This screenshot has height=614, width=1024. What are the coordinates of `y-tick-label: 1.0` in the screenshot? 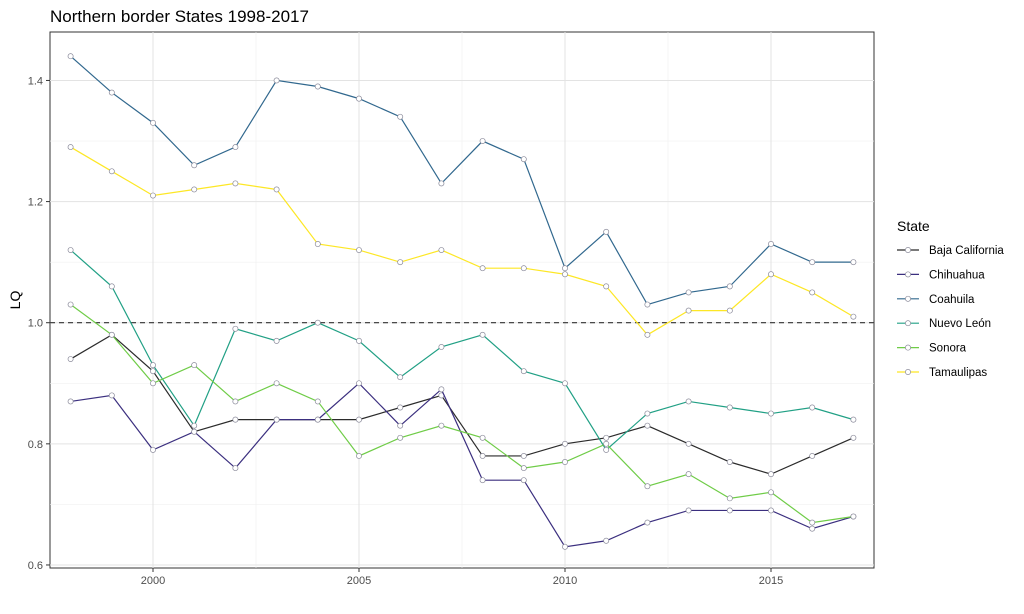 It's located at (35, 324).